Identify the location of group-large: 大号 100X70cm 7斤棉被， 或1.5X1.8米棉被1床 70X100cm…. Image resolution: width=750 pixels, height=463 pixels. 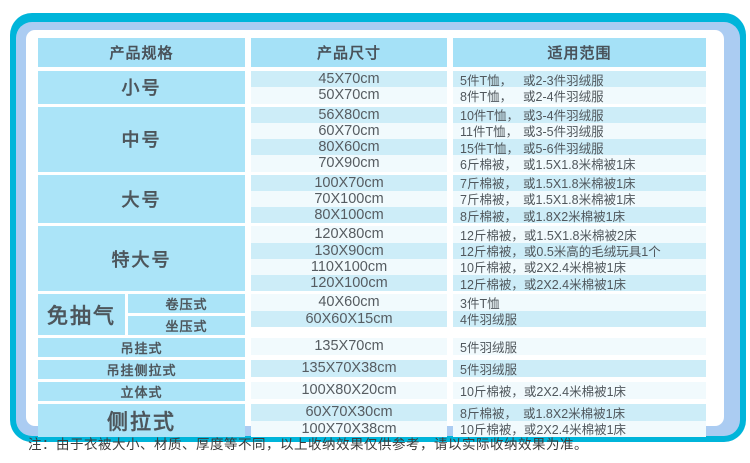
(372, 199).